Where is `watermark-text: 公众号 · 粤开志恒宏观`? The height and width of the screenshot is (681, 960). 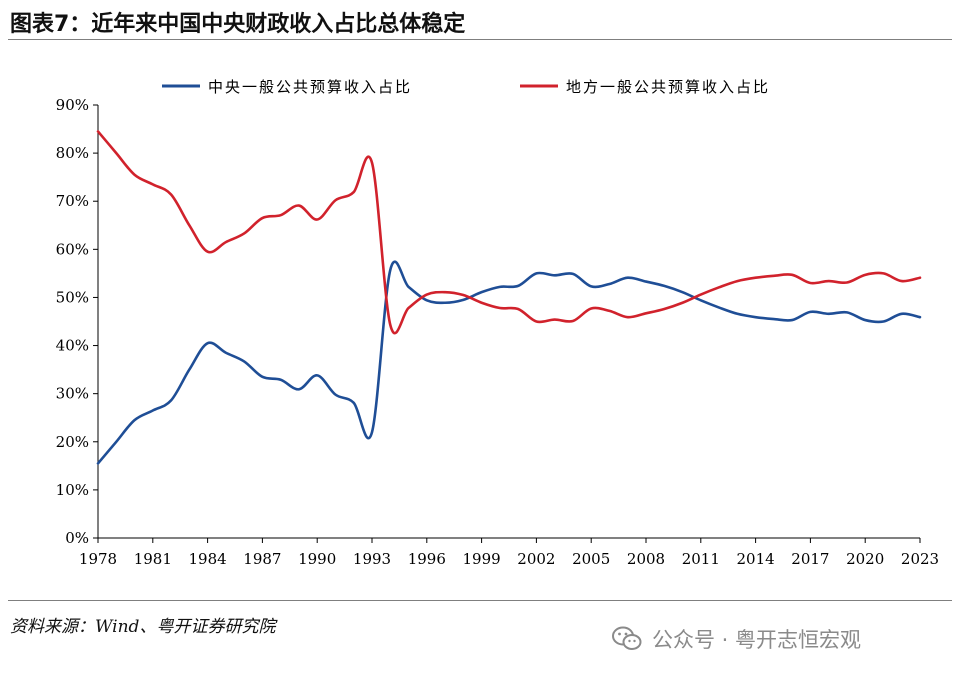
watermark-text: 公众号 · 粤开志恒宏观 is located at coordinates (757, 640).